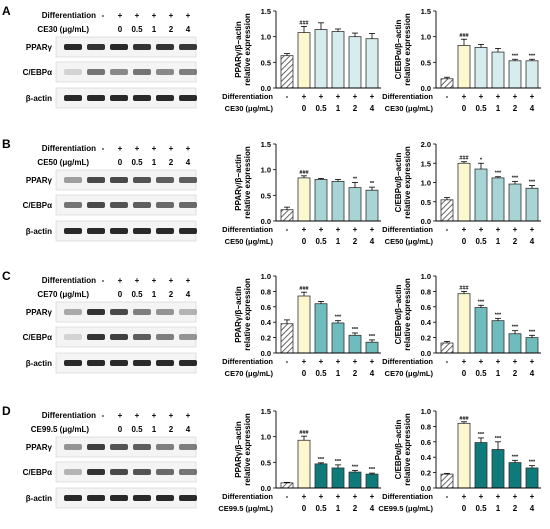  What do you see at coordinates (39, 312) in the screenshot?
I see `blot-row-label: PPARγ` at bounding box center [39, 312].